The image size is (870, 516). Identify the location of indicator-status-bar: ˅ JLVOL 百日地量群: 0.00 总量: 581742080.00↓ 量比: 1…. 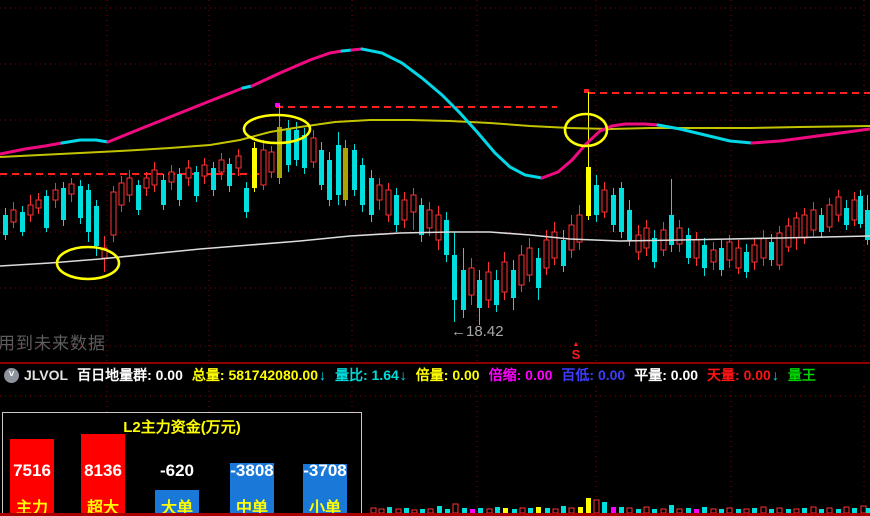
(435, 375).